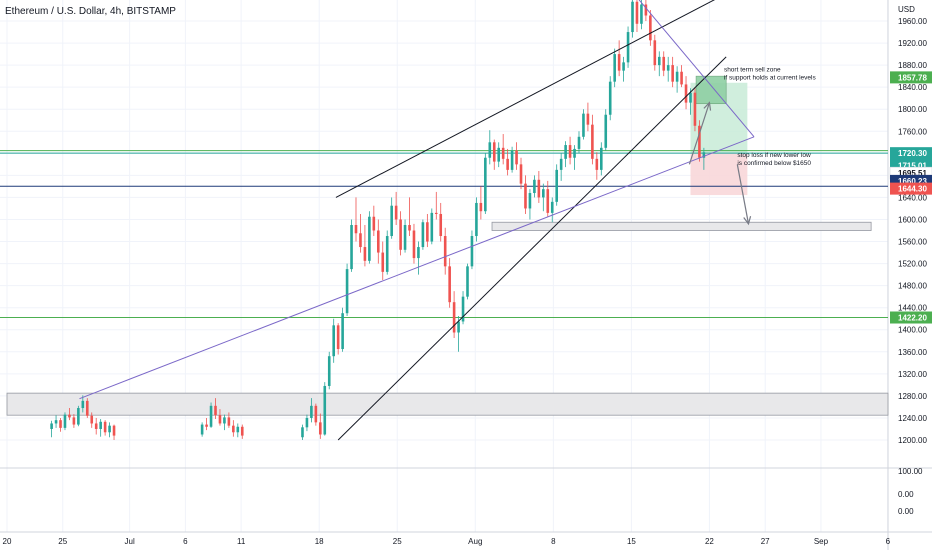  I want to click on x-tick-label: 11, so click(241, 541).